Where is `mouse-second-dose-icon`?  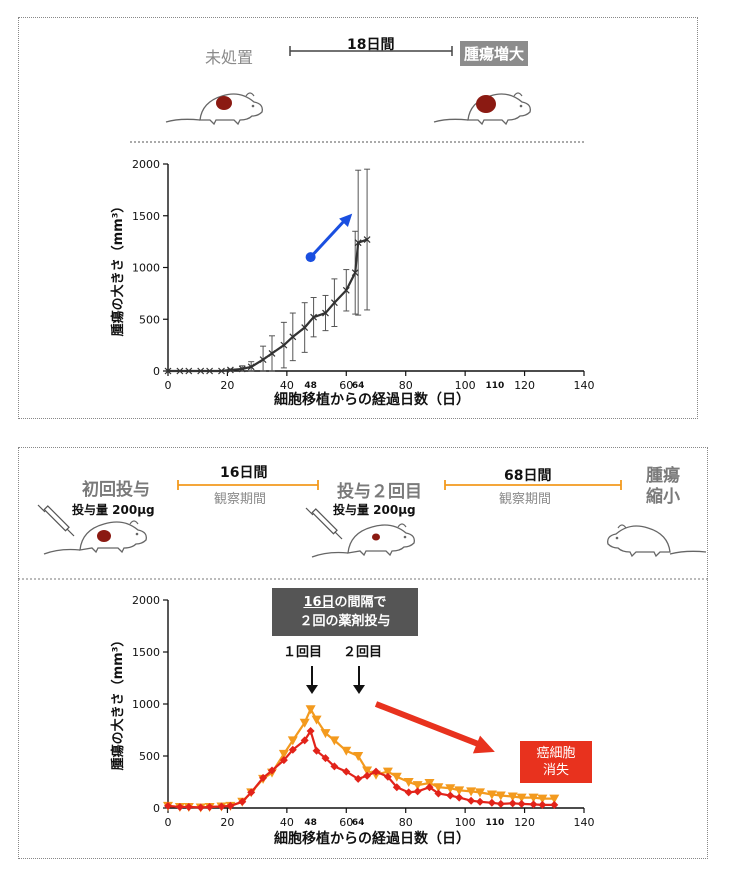 mouse-second-dose-icon is located at coordinates (360, 532).